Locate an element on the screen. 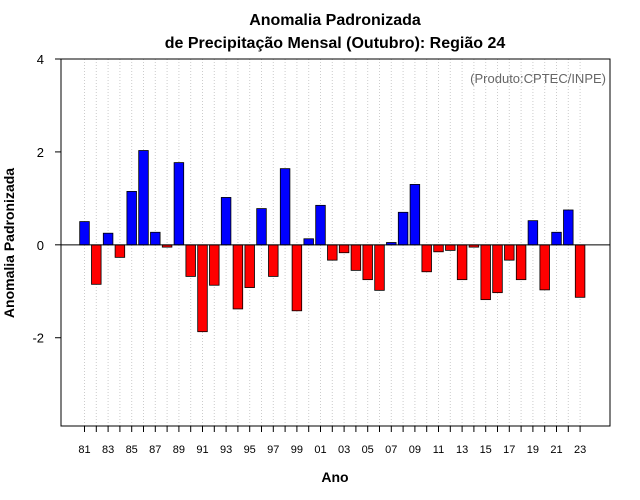 The image size is (640, 500). x-tick-label: 95 is located at coordinates (250, 450).